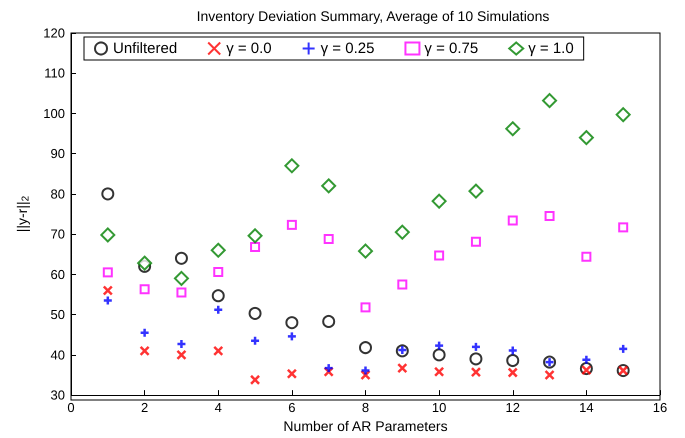 This screenshot has width=685, height=438. What do you see at coordinates (54, 113) in the screenshot?
I see `y-tick-label: 100` at bounding box center [54, 113].